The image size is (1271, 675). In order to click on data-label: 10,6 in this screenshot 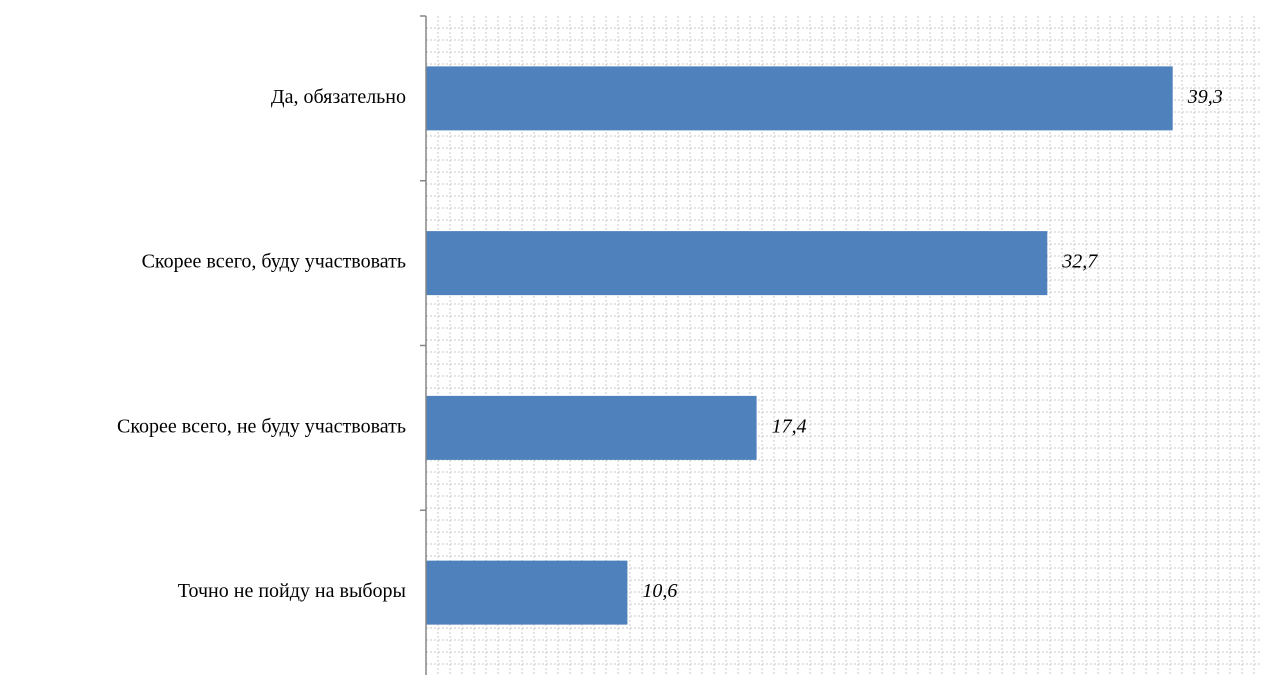, I will do `click(659, 591)`.